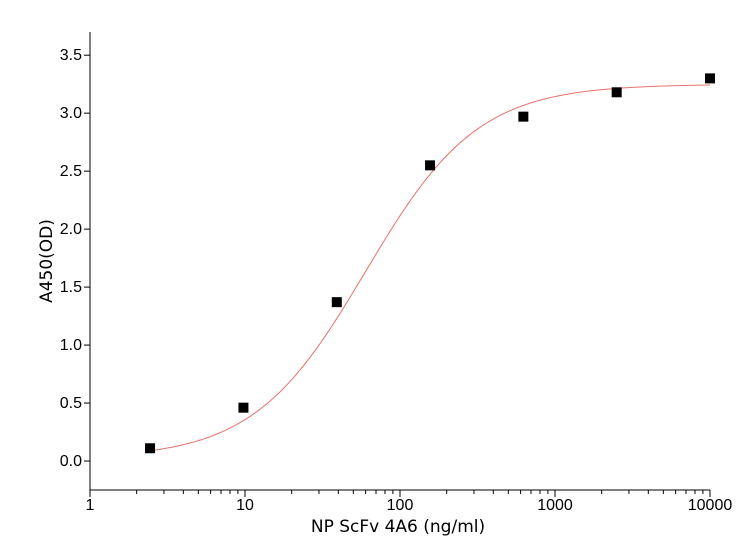 Image resolution: width=750 pixels, height=549 pixels. I want to click on y-tick-label: 0.5, so click(71, 403).